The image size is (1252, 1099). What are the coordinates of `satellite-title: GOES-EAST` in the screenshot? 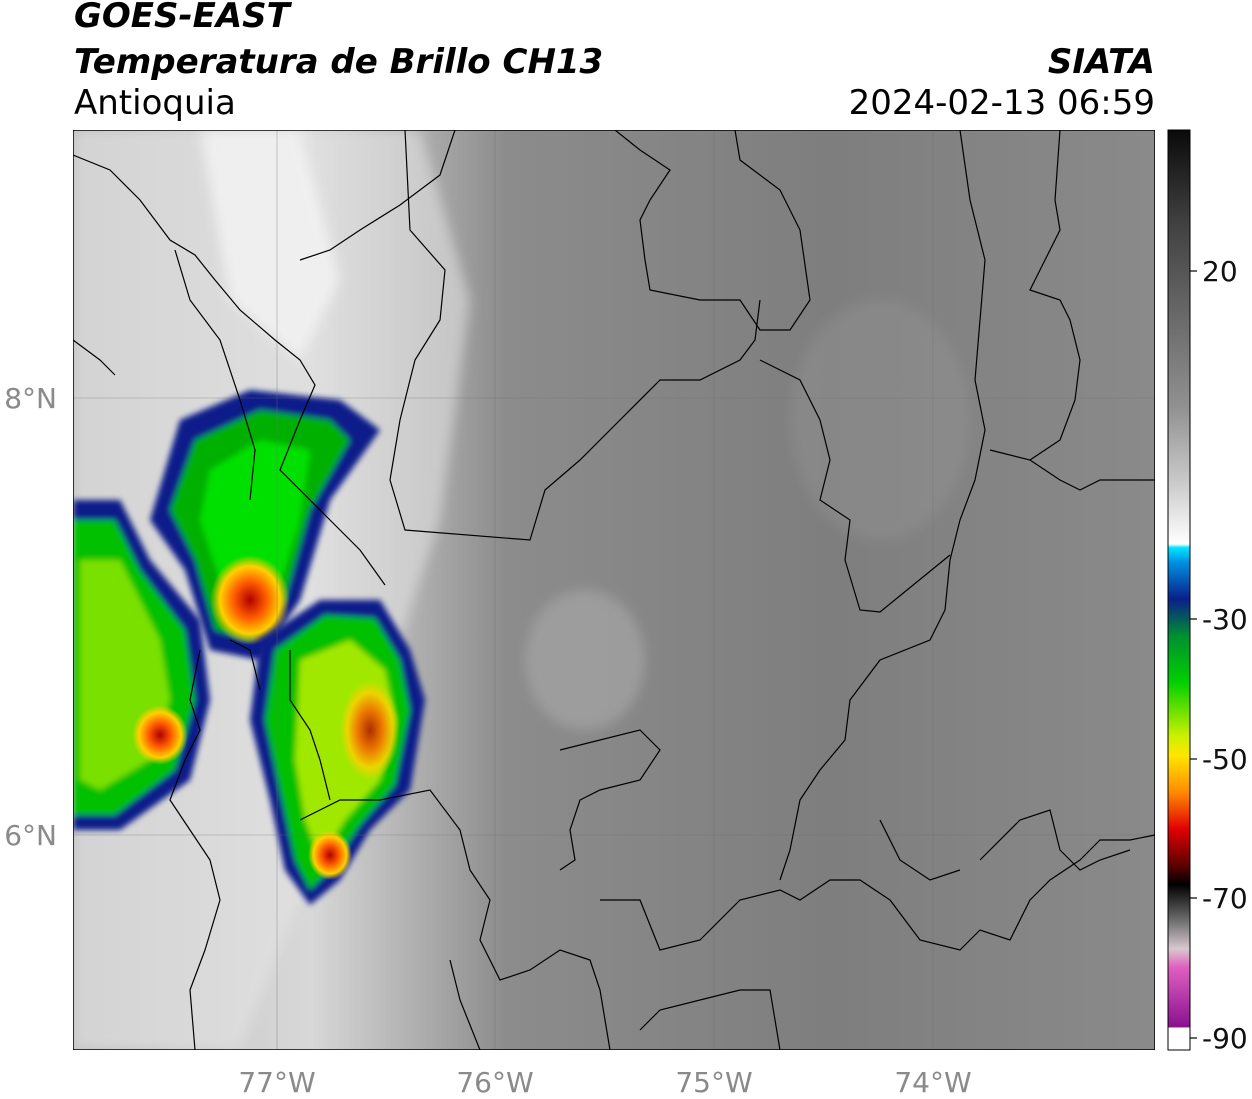 It's located at (182, 18).